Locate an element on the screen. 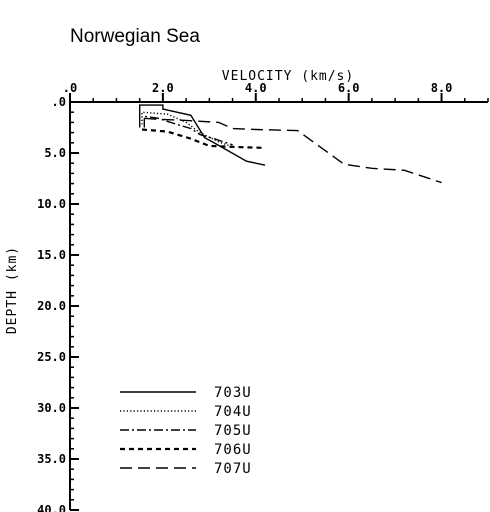 The image size is (490, 512). y-tick-label: 5.0 is located at coordinates (55, 153).